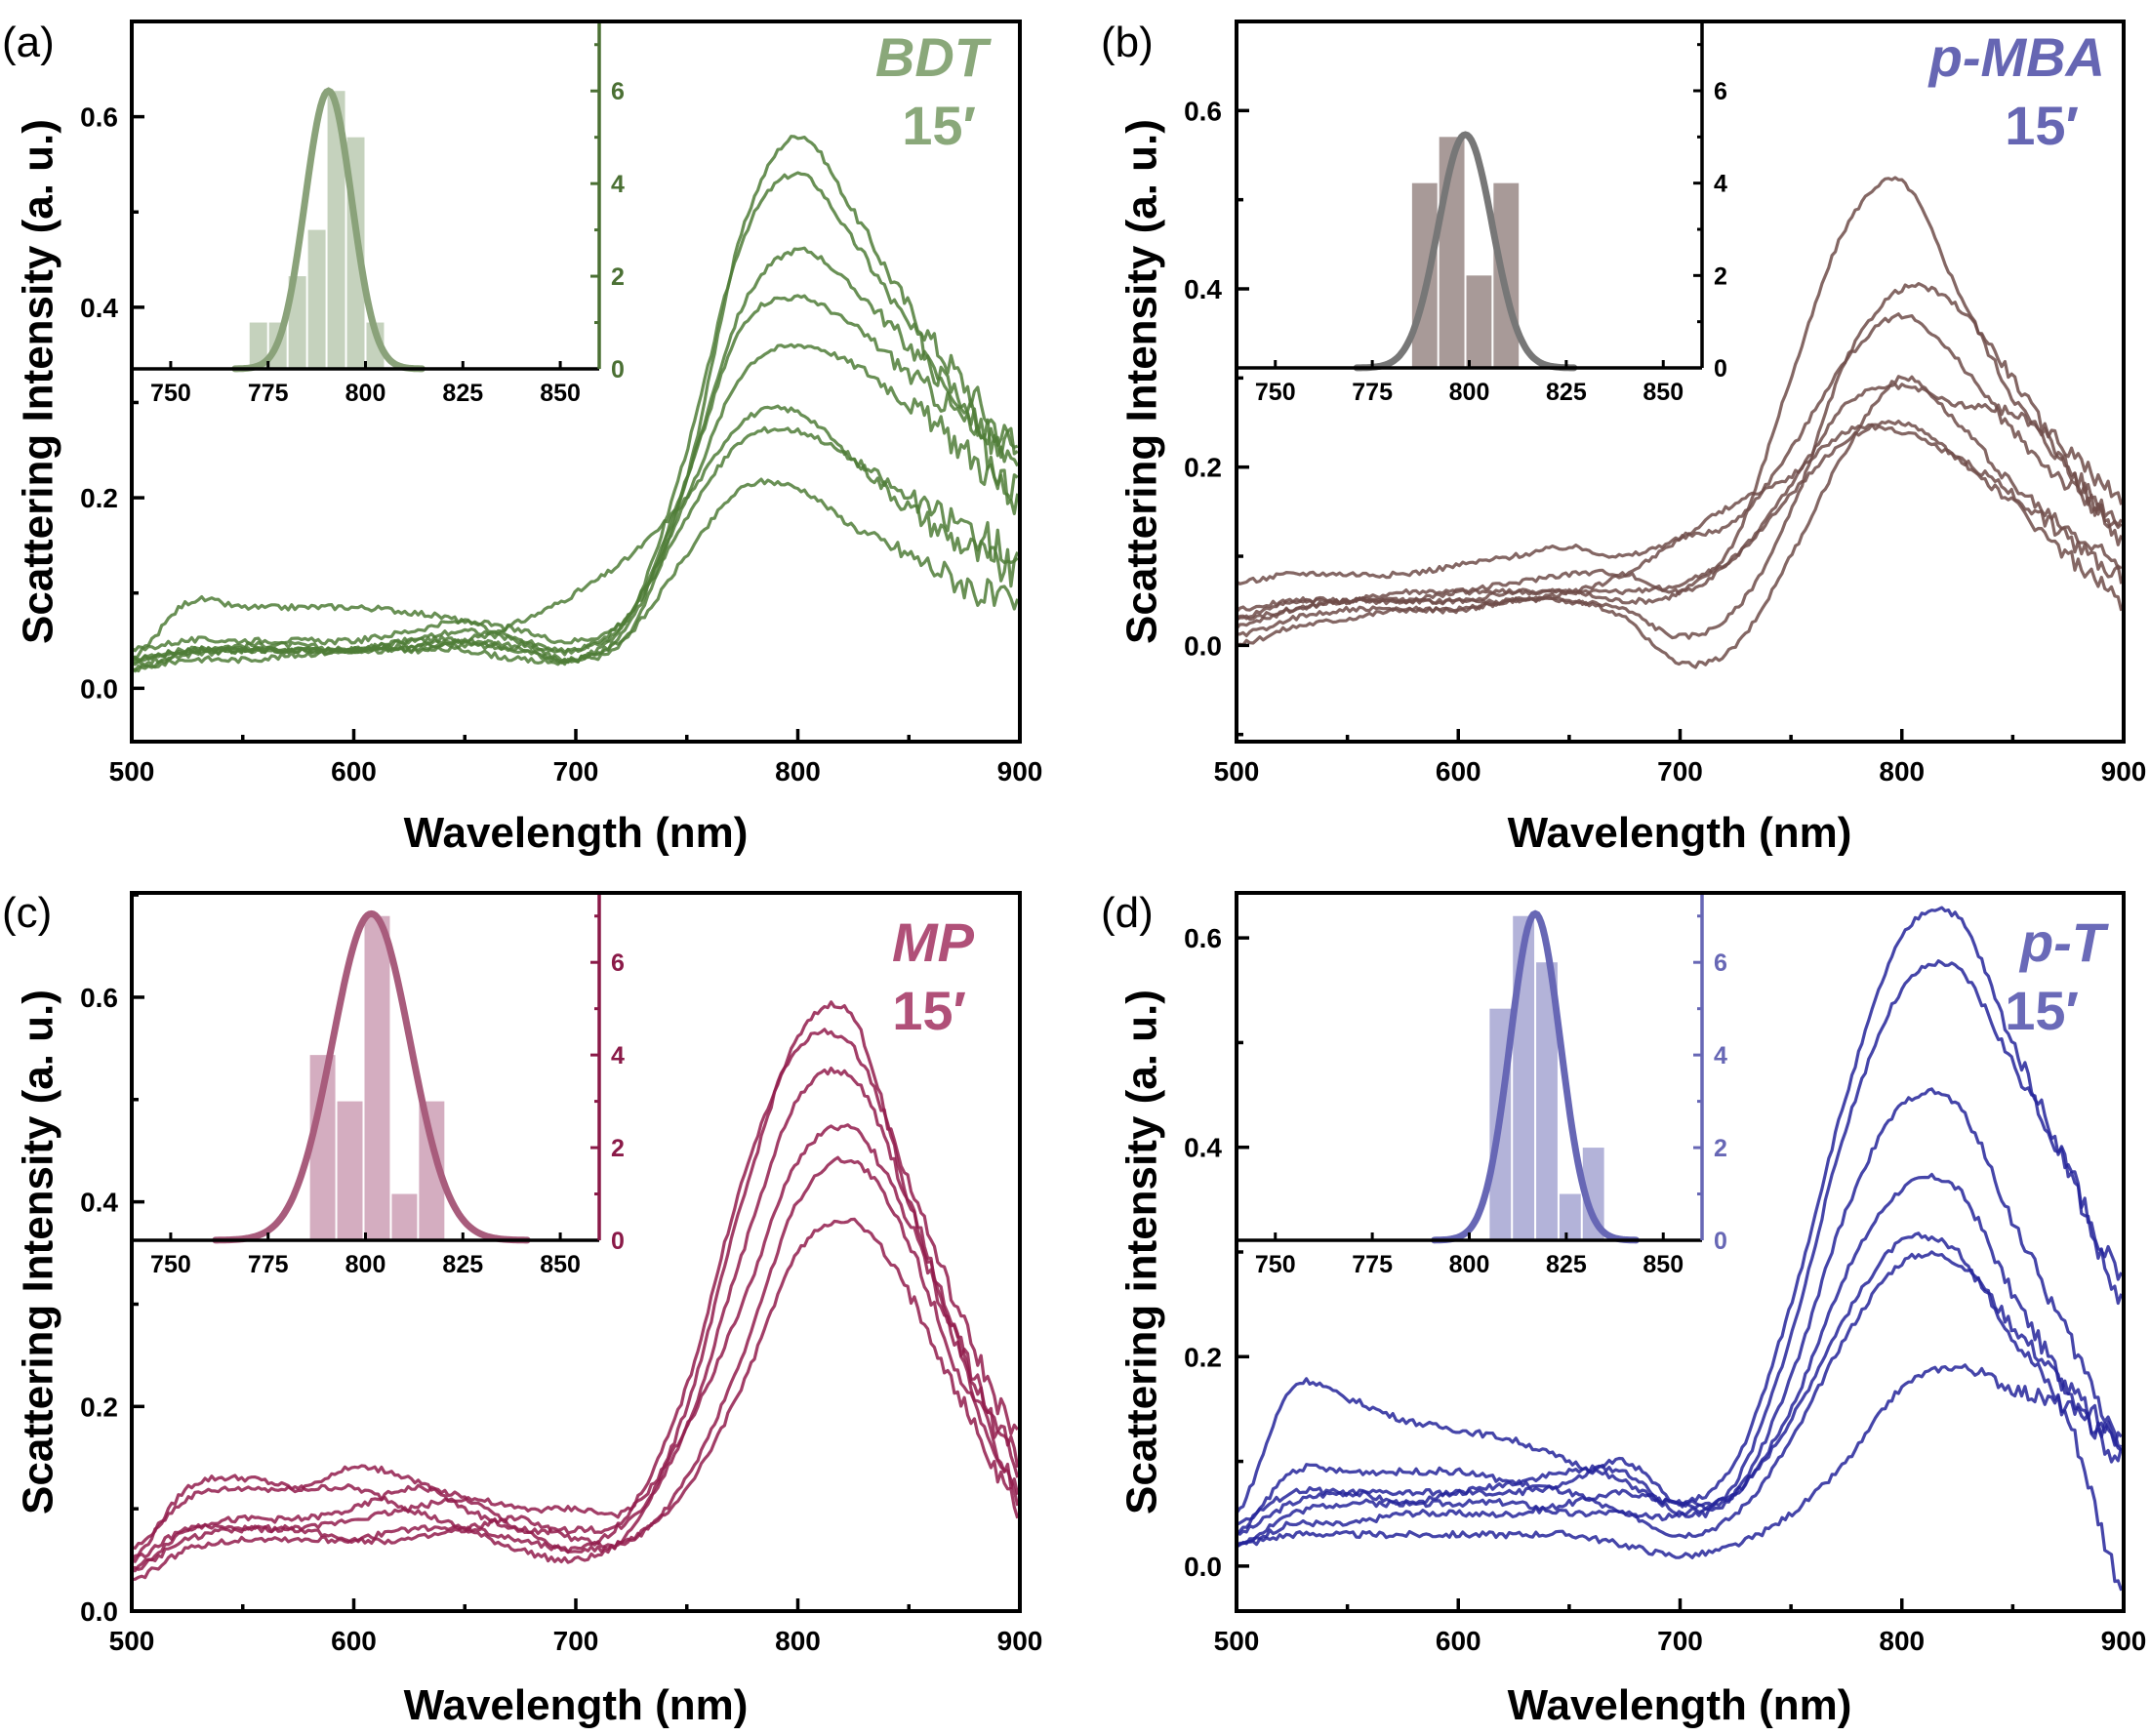  I want to click on y-axis-title: Scattering intensity (a. u.), so click(1142, 1251).